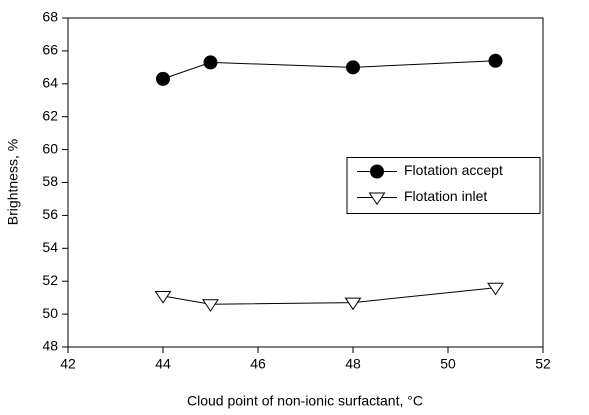  Describe the element at coordinates (50, 148) in the screenshot. I see `y-tick-label: 60` at that location.